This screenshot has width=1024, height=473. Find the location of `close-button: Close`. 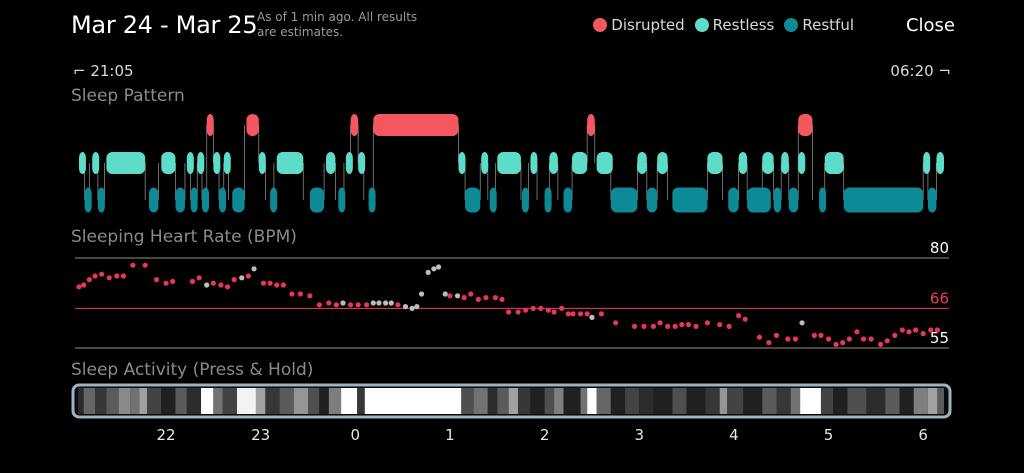

close-button: Close is located at coordinates (930, 25).